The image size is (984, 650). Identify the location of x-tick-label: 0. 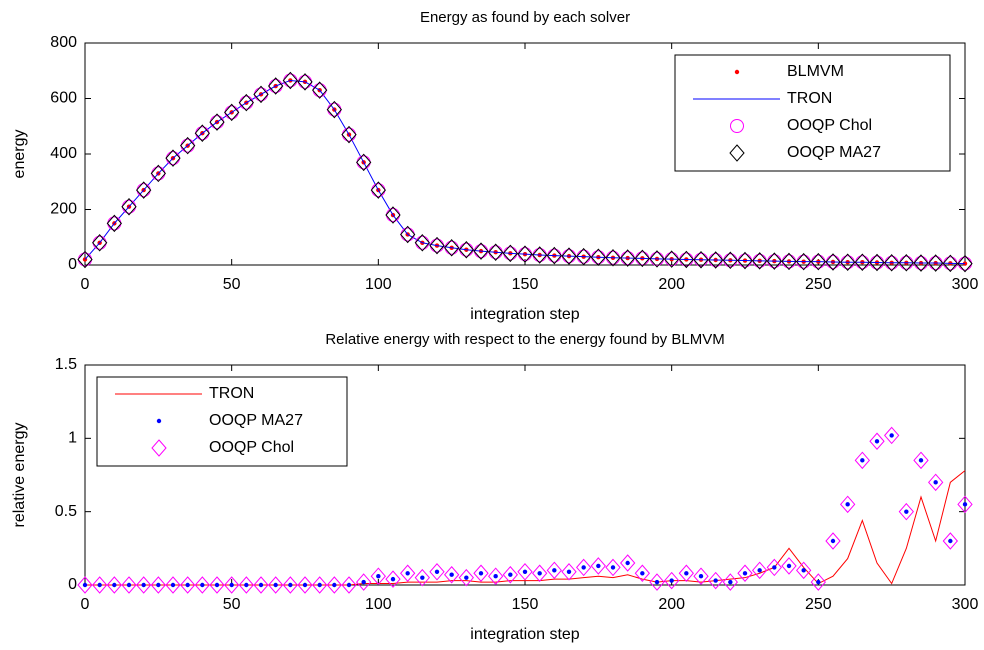
(85, 604).